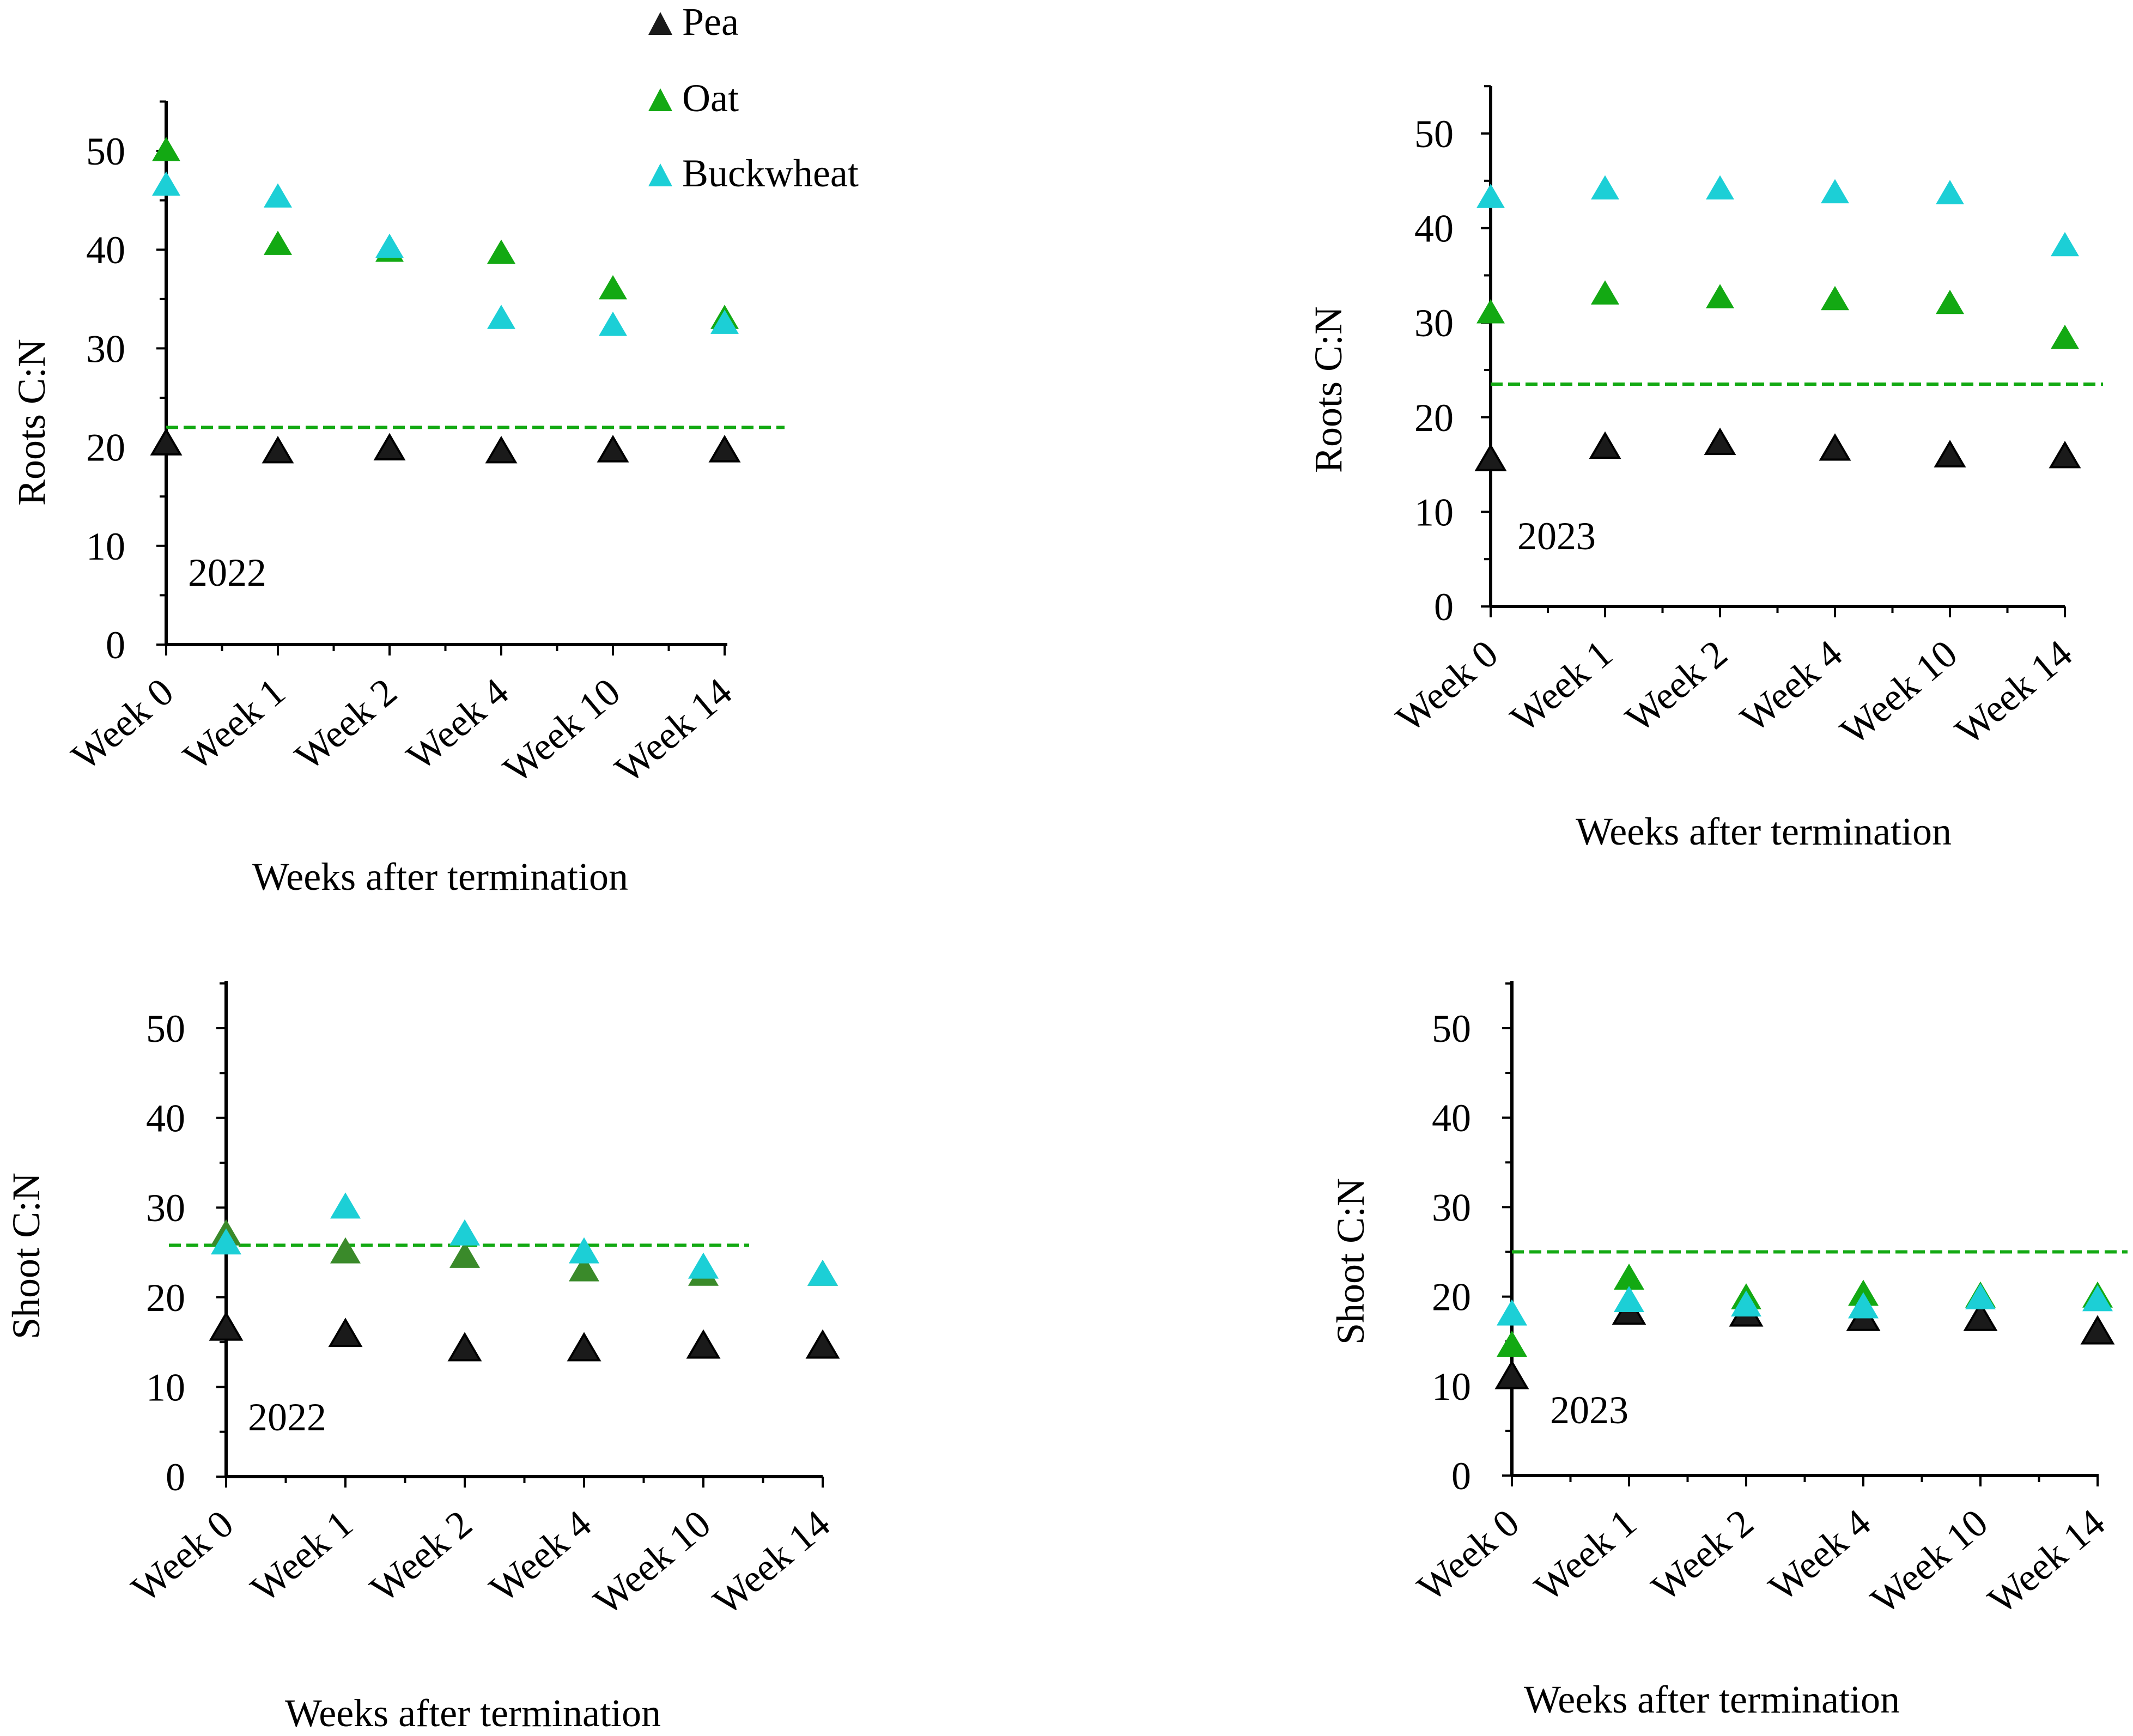 The height and width of the screenshot is (1736, 2133). I want to click on legend-marker-pea, so click(660, 23).